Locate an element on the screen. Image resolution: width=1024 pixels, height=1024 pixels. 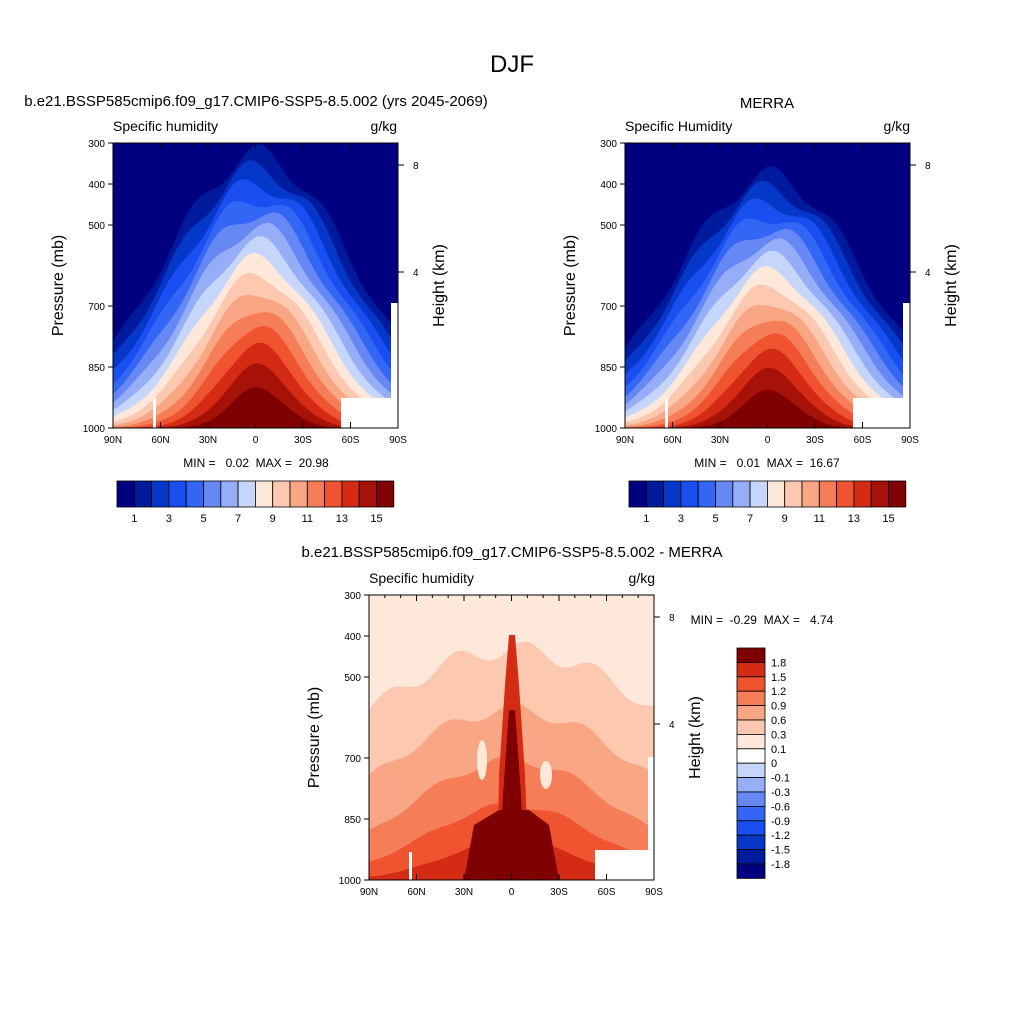
colorbar-label: 7 is located at coordinates (238, 519).